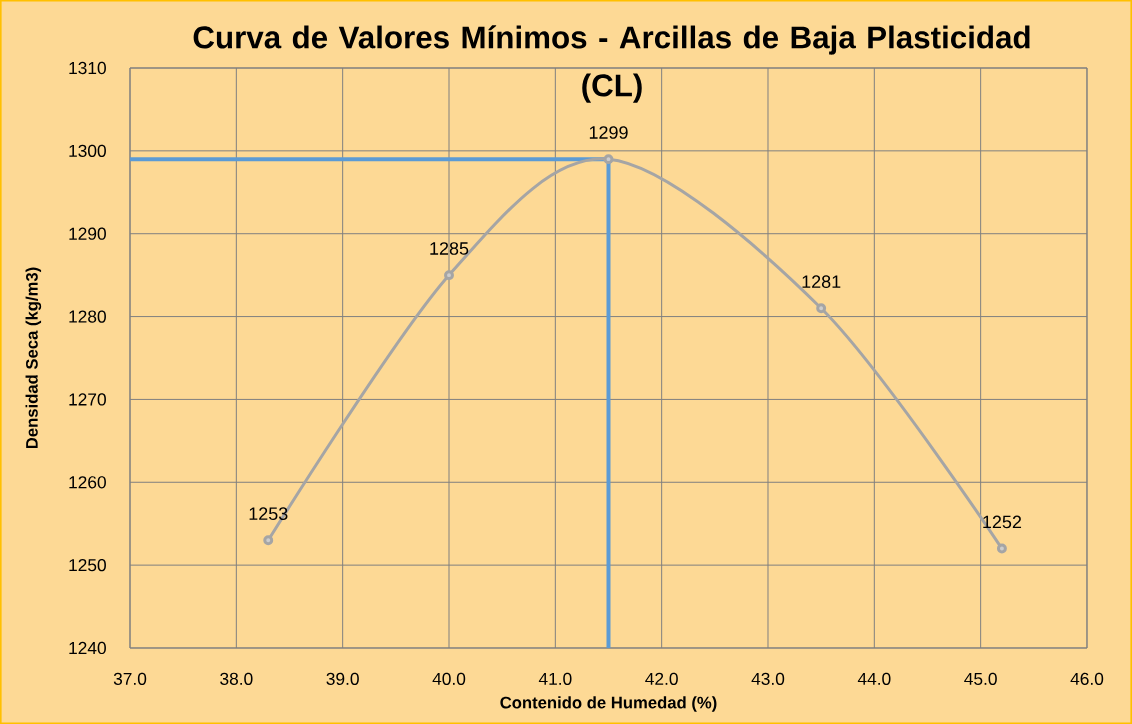  I want to click on x-tick-label: 42.0, so click(661, 678).